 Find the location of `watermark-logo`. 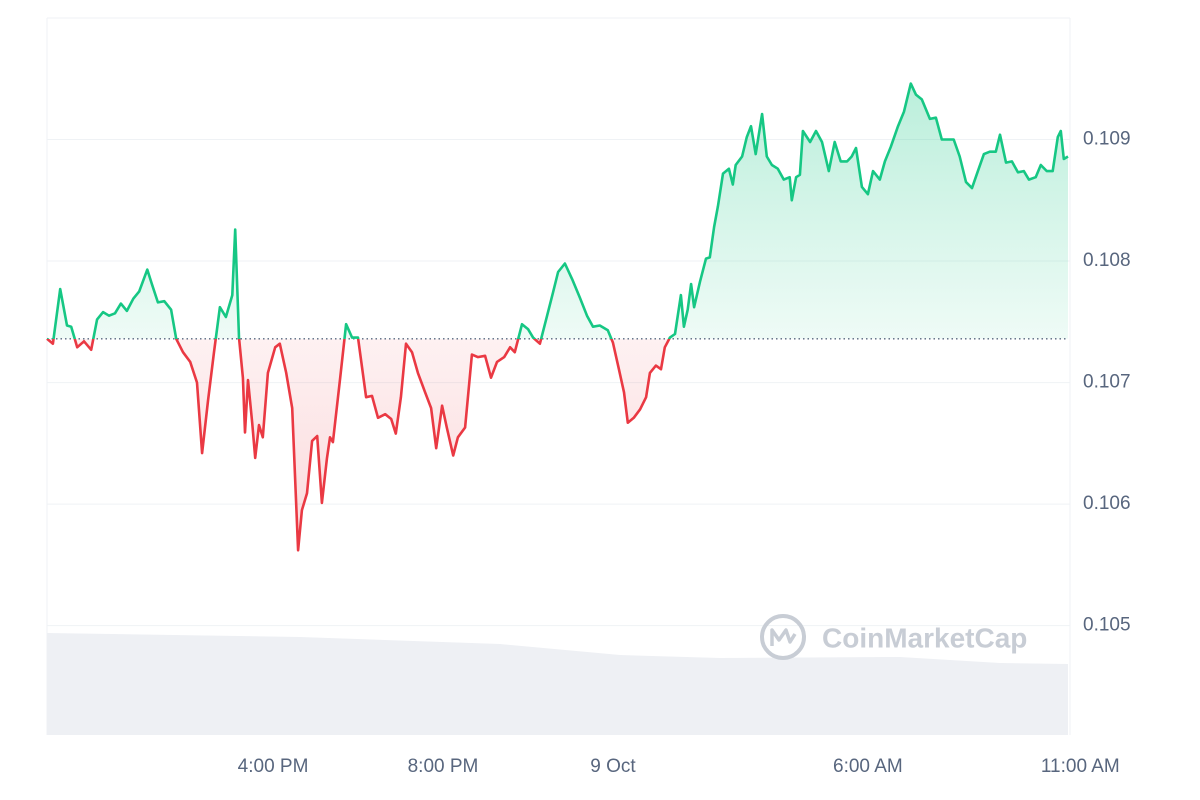

watermark-logo is located at coordinates (783, 637).